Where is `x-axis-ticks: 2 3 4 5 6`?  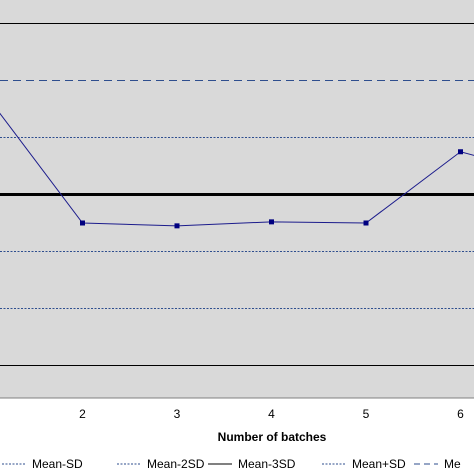
x-axis-ticks: 2 3 4 5 6 is located at coordinates (271, 414).